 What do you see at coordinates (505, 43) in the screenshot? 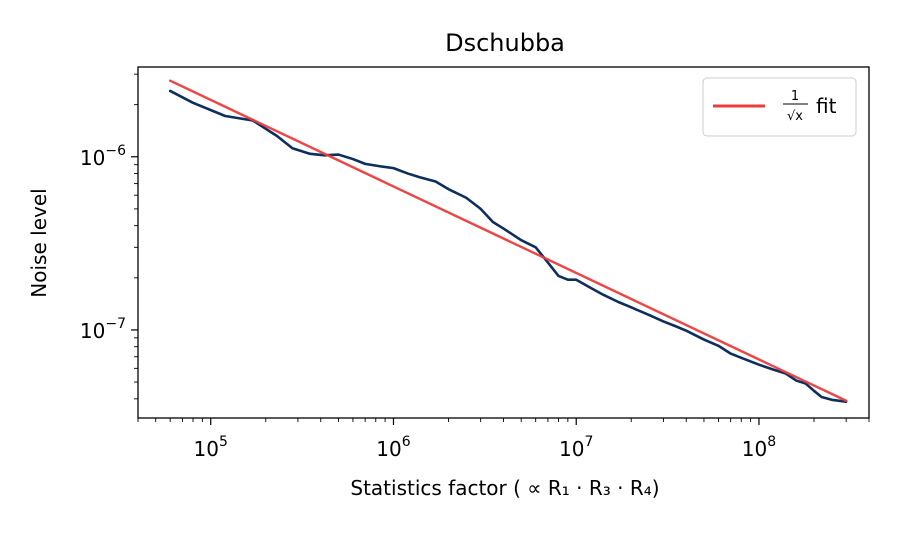
I see `chart-title: Dschubba` at bounding box center [505, 43].